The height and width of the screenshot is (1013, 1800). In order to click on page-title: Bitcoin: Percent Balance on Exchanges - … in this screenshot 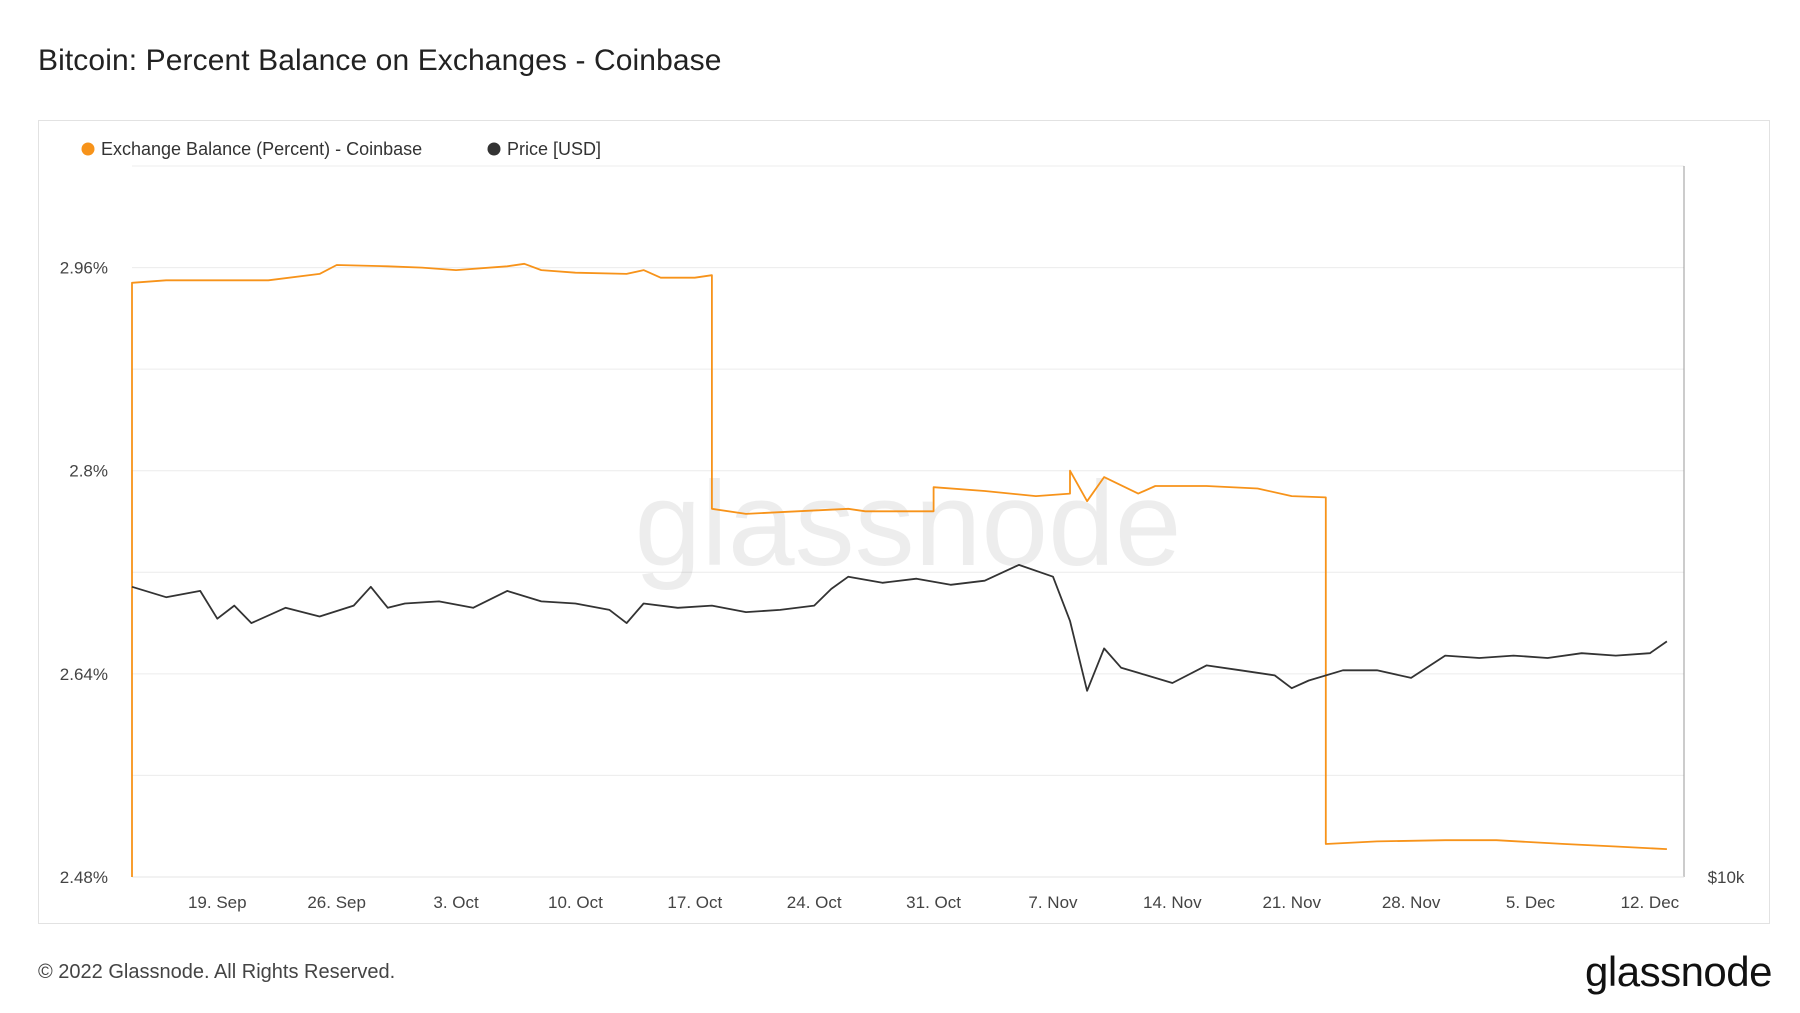, I will do `click(380, 60)`.